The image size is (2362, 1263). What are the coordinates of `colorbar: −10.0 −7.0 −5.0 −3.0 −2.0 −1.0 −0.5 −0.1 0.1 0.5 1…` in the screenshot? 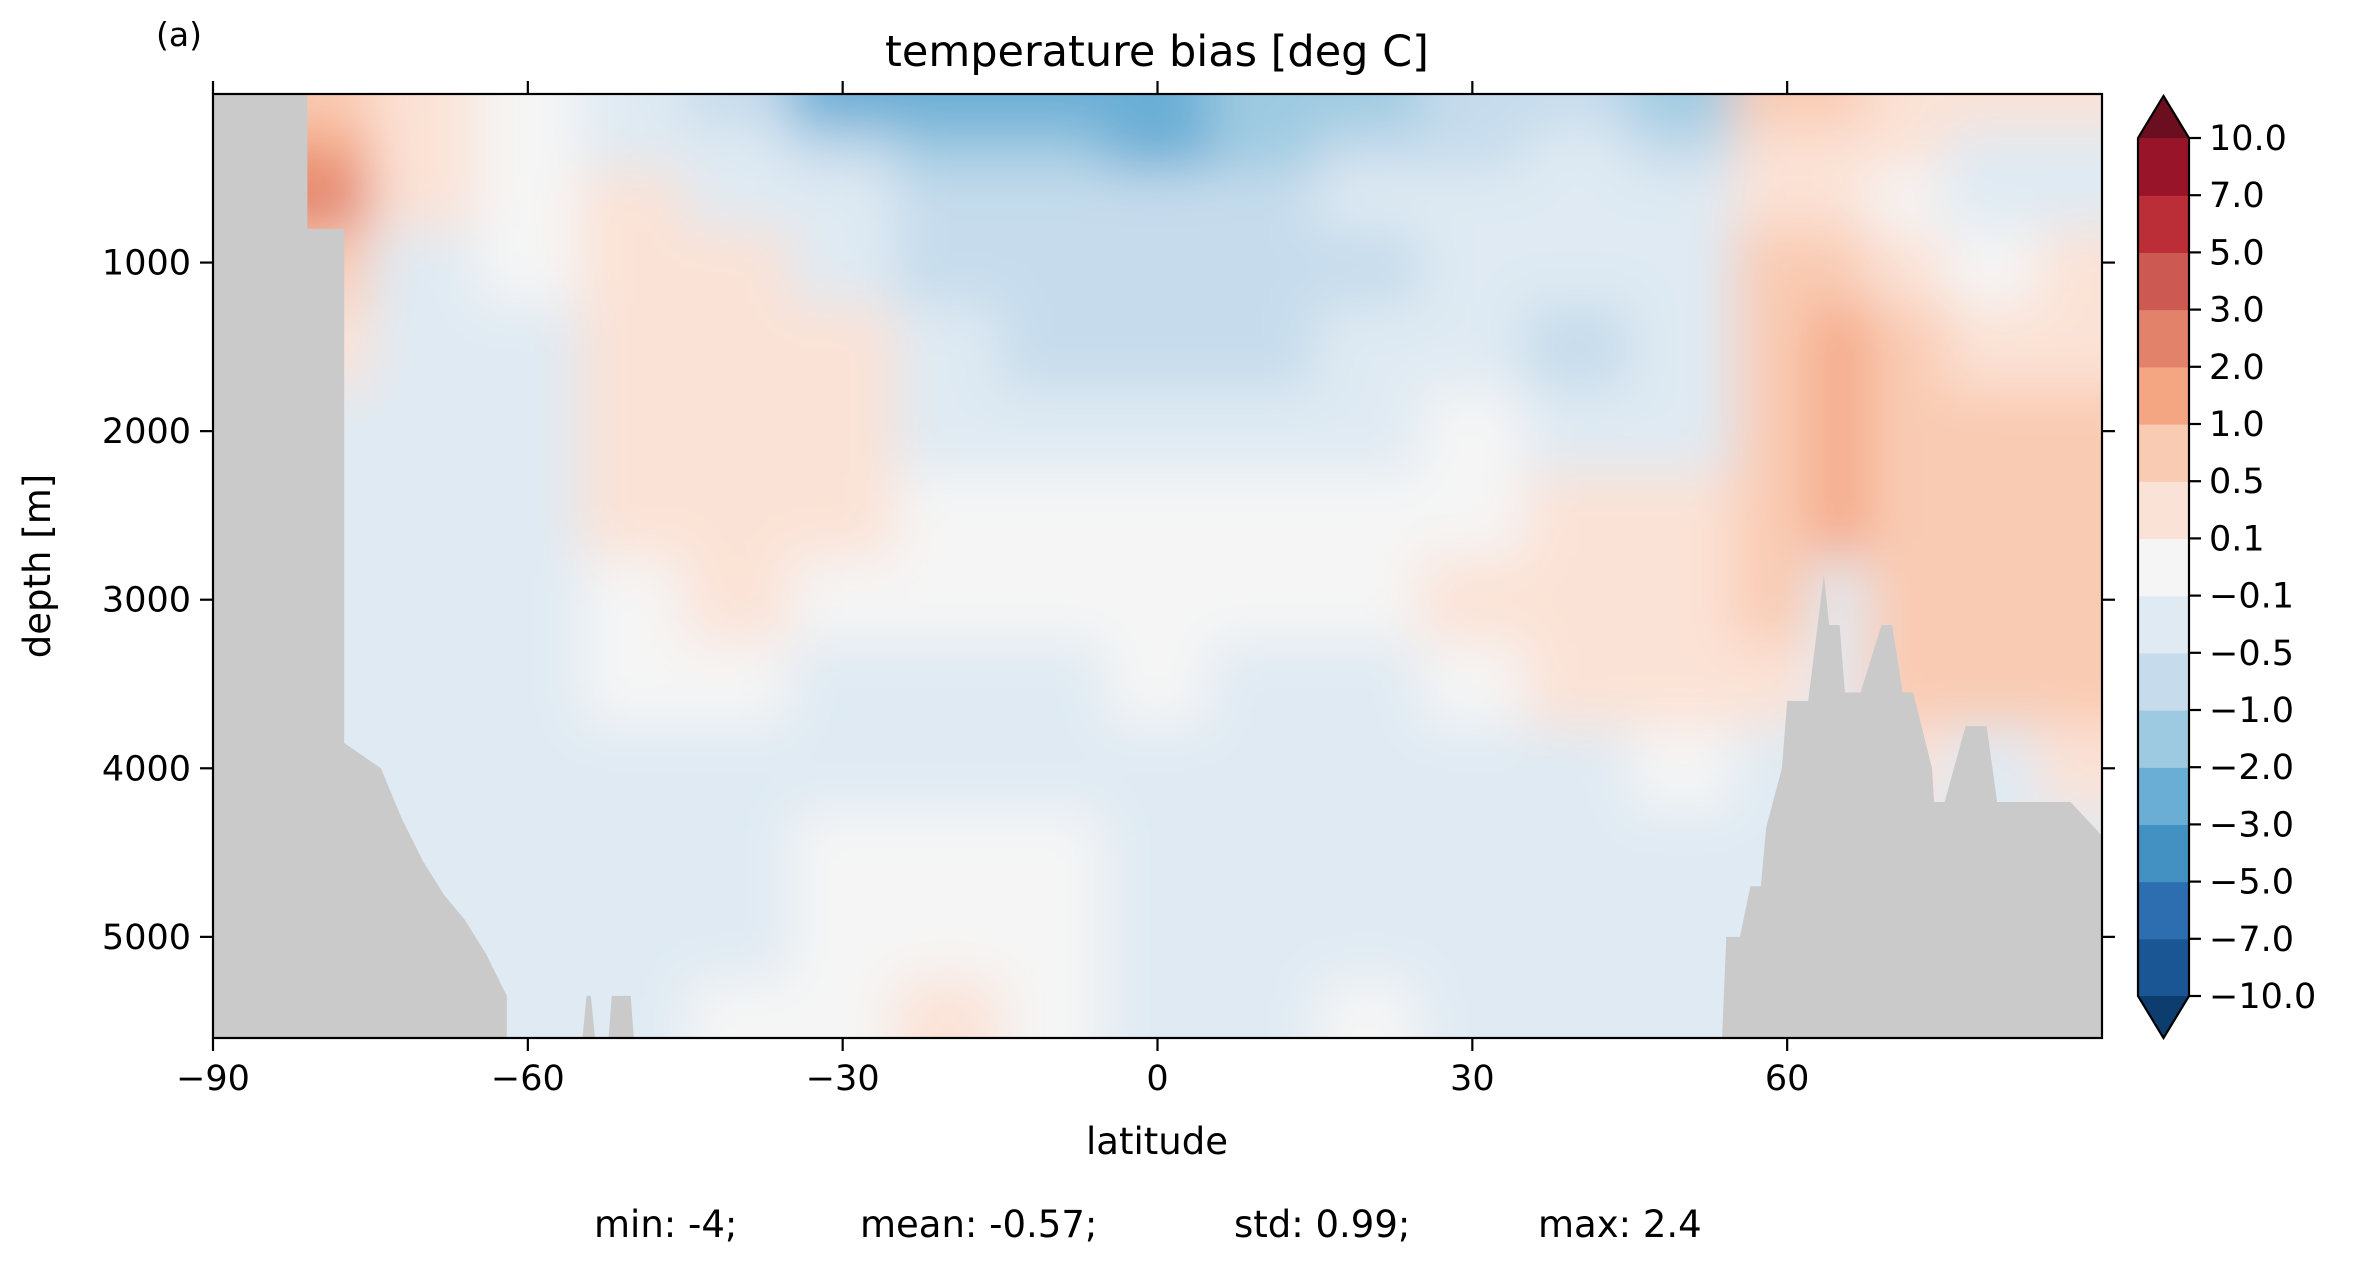 It's located at (2226, 567).